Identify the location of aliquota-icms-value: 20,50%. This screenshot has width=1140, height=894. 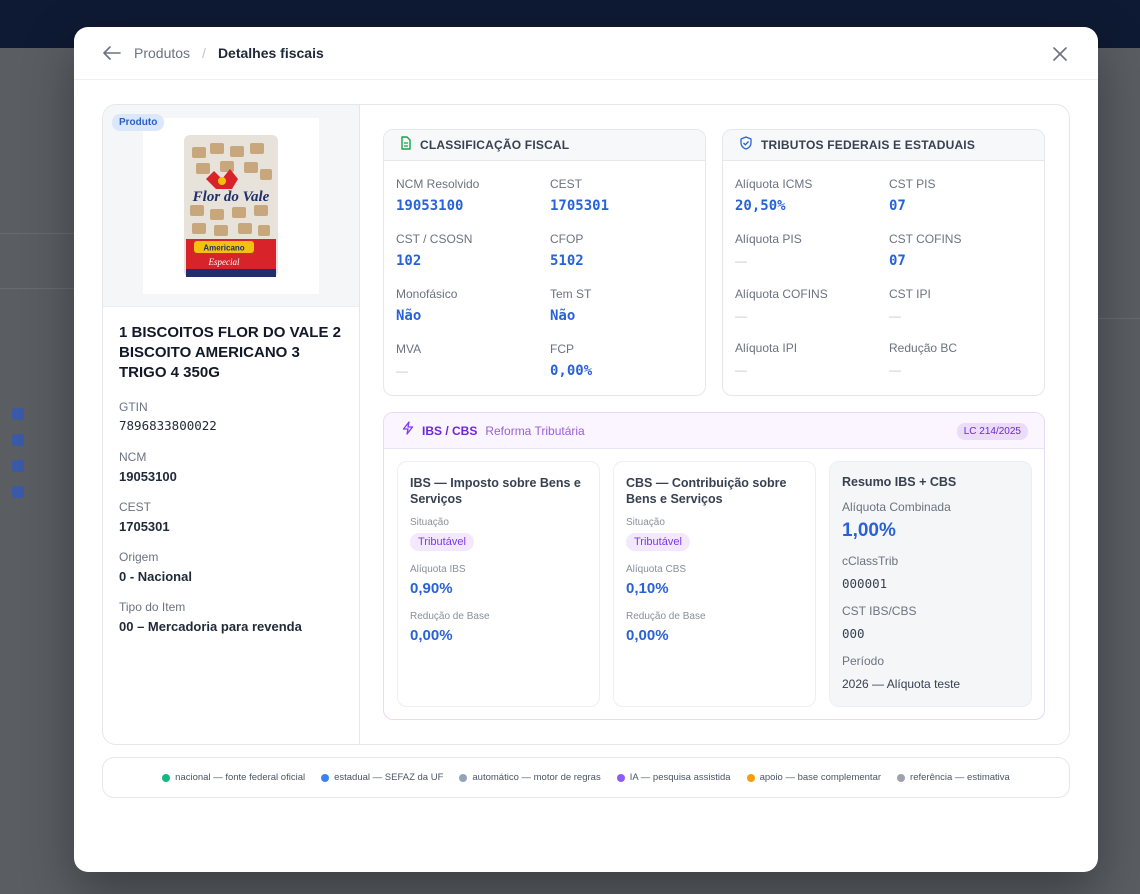
(760, 206).